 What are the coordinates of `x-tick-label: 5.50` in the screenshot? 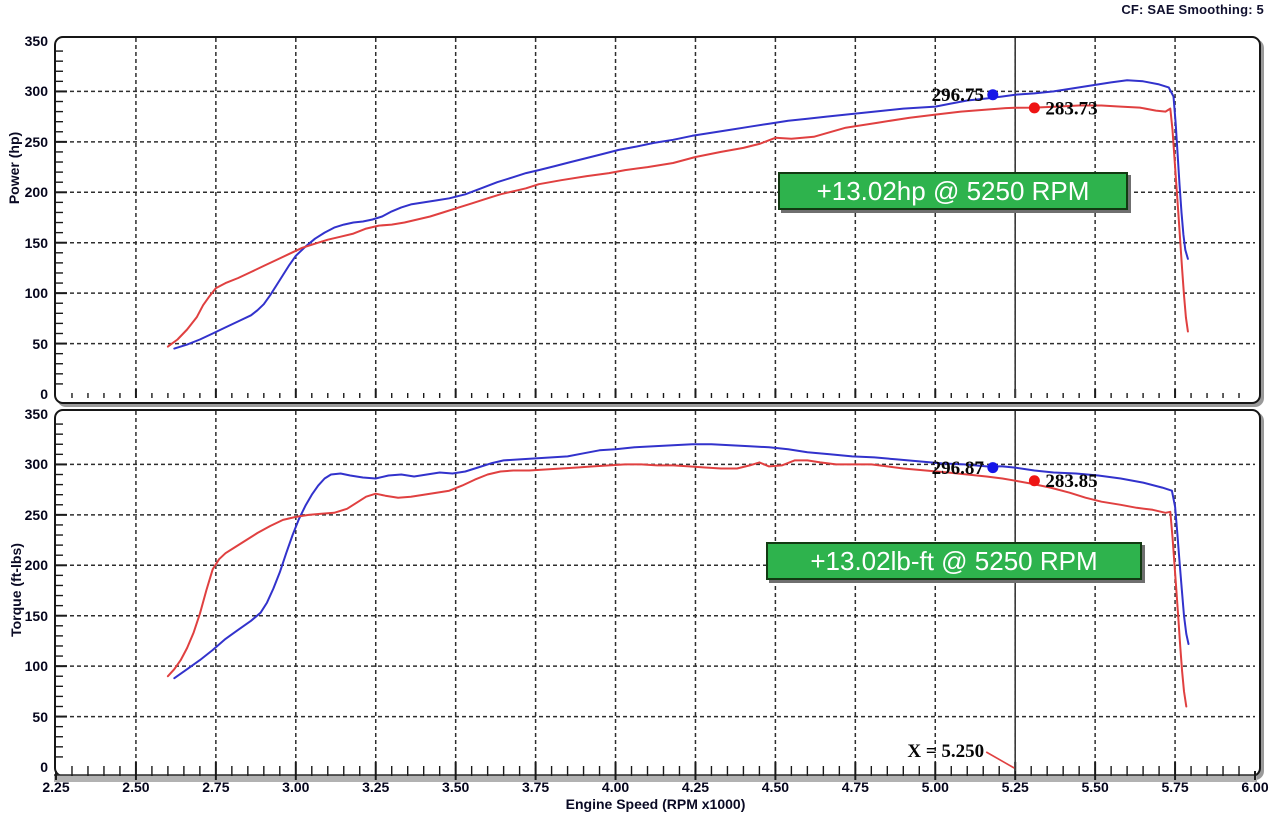 It's located at (1095, 787).